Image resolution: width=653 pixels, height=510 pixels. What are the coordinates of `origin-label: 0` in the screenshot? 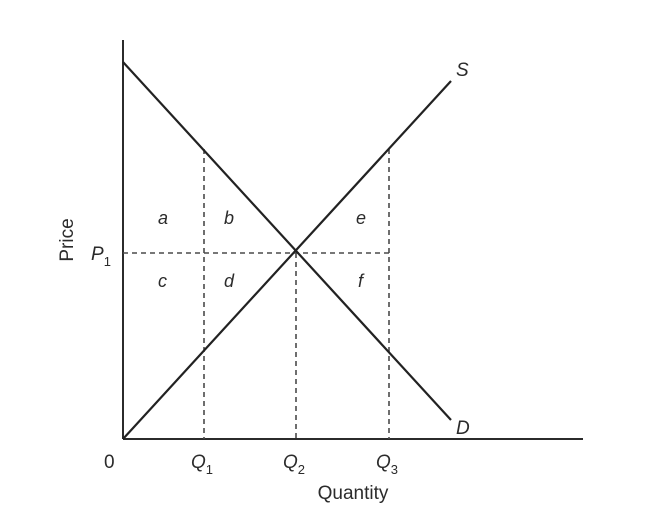 It's located at (109, 462).